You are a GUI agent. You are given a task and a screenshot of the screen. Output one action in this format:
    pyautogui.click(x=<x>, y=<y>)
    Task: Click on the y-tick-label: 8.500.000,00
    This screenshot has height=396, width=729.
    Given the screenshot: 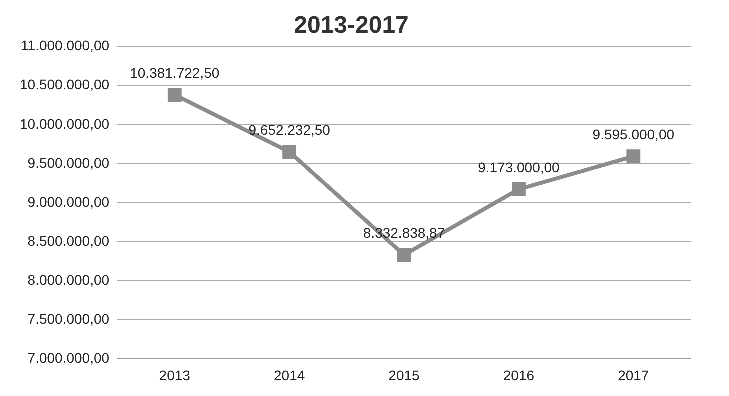 What is the action you would take?
    pyautogui.click(x=69, y=240)
    